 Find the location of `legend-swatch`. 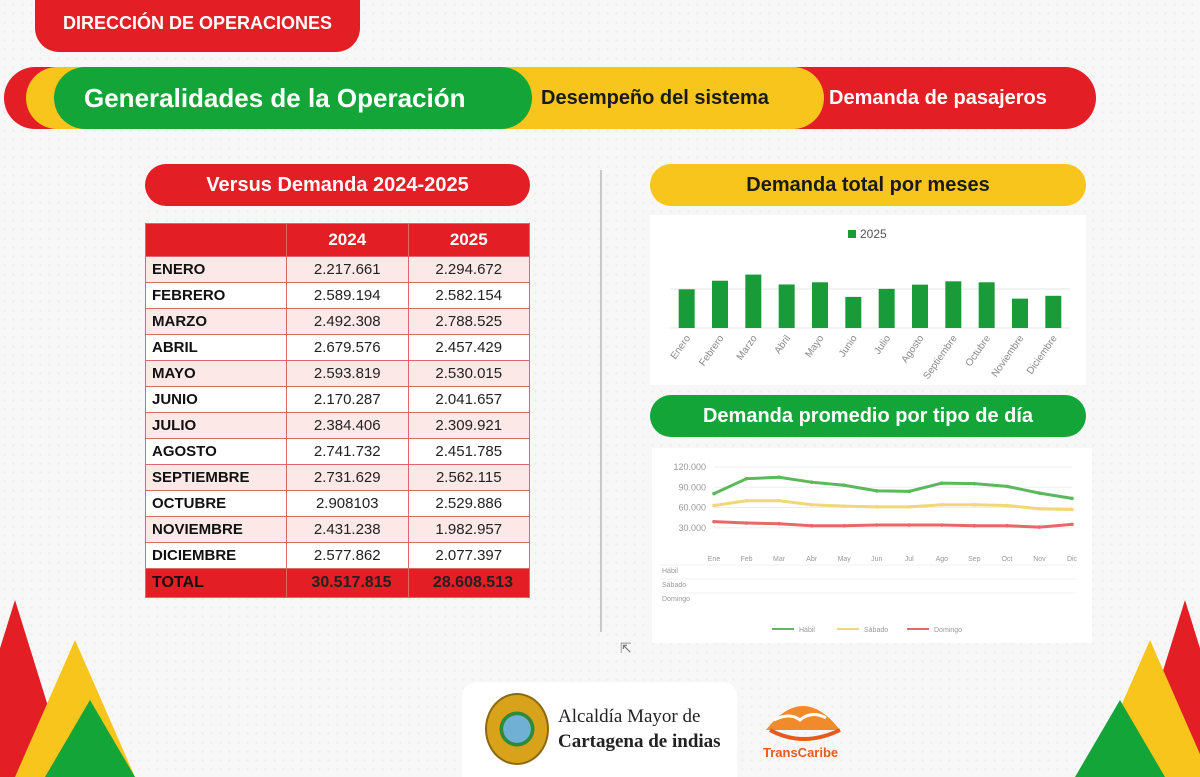

legend-swatch is located at coordinates (852, 234).